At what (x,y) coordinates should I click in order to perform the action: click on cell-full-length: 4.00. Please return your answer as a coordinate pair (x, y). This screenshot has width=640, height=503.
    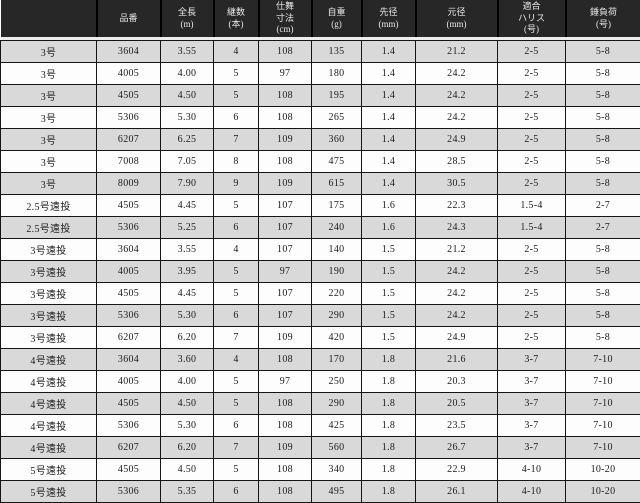
    Looking at the image, I should click on (187, 382).